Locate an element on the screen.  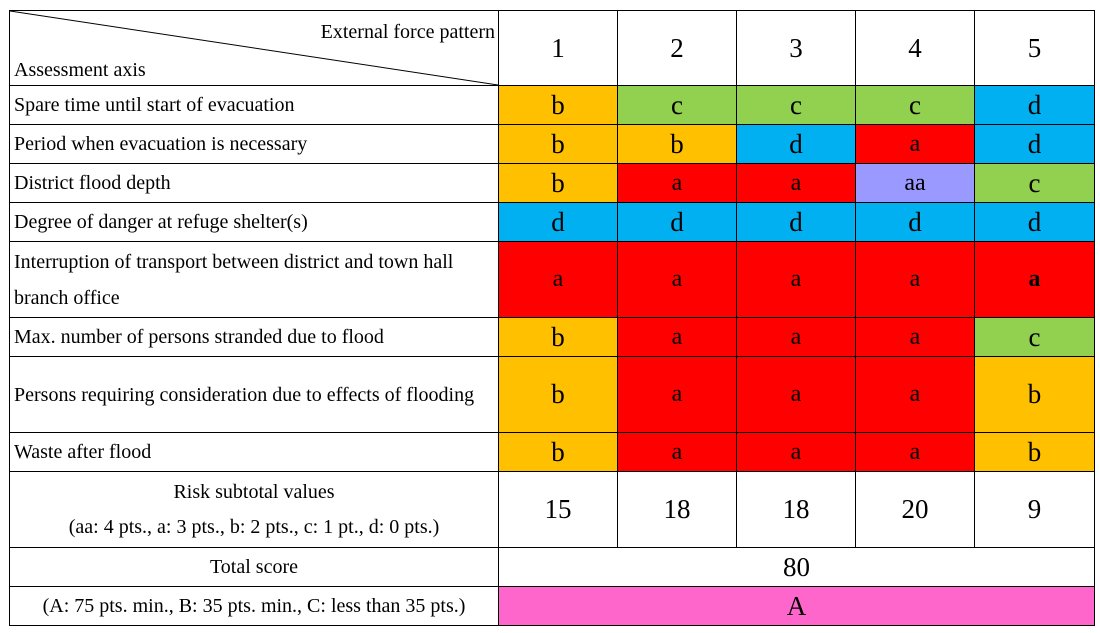
pattern-header-3: 3 is located at coordinates (796, 48).